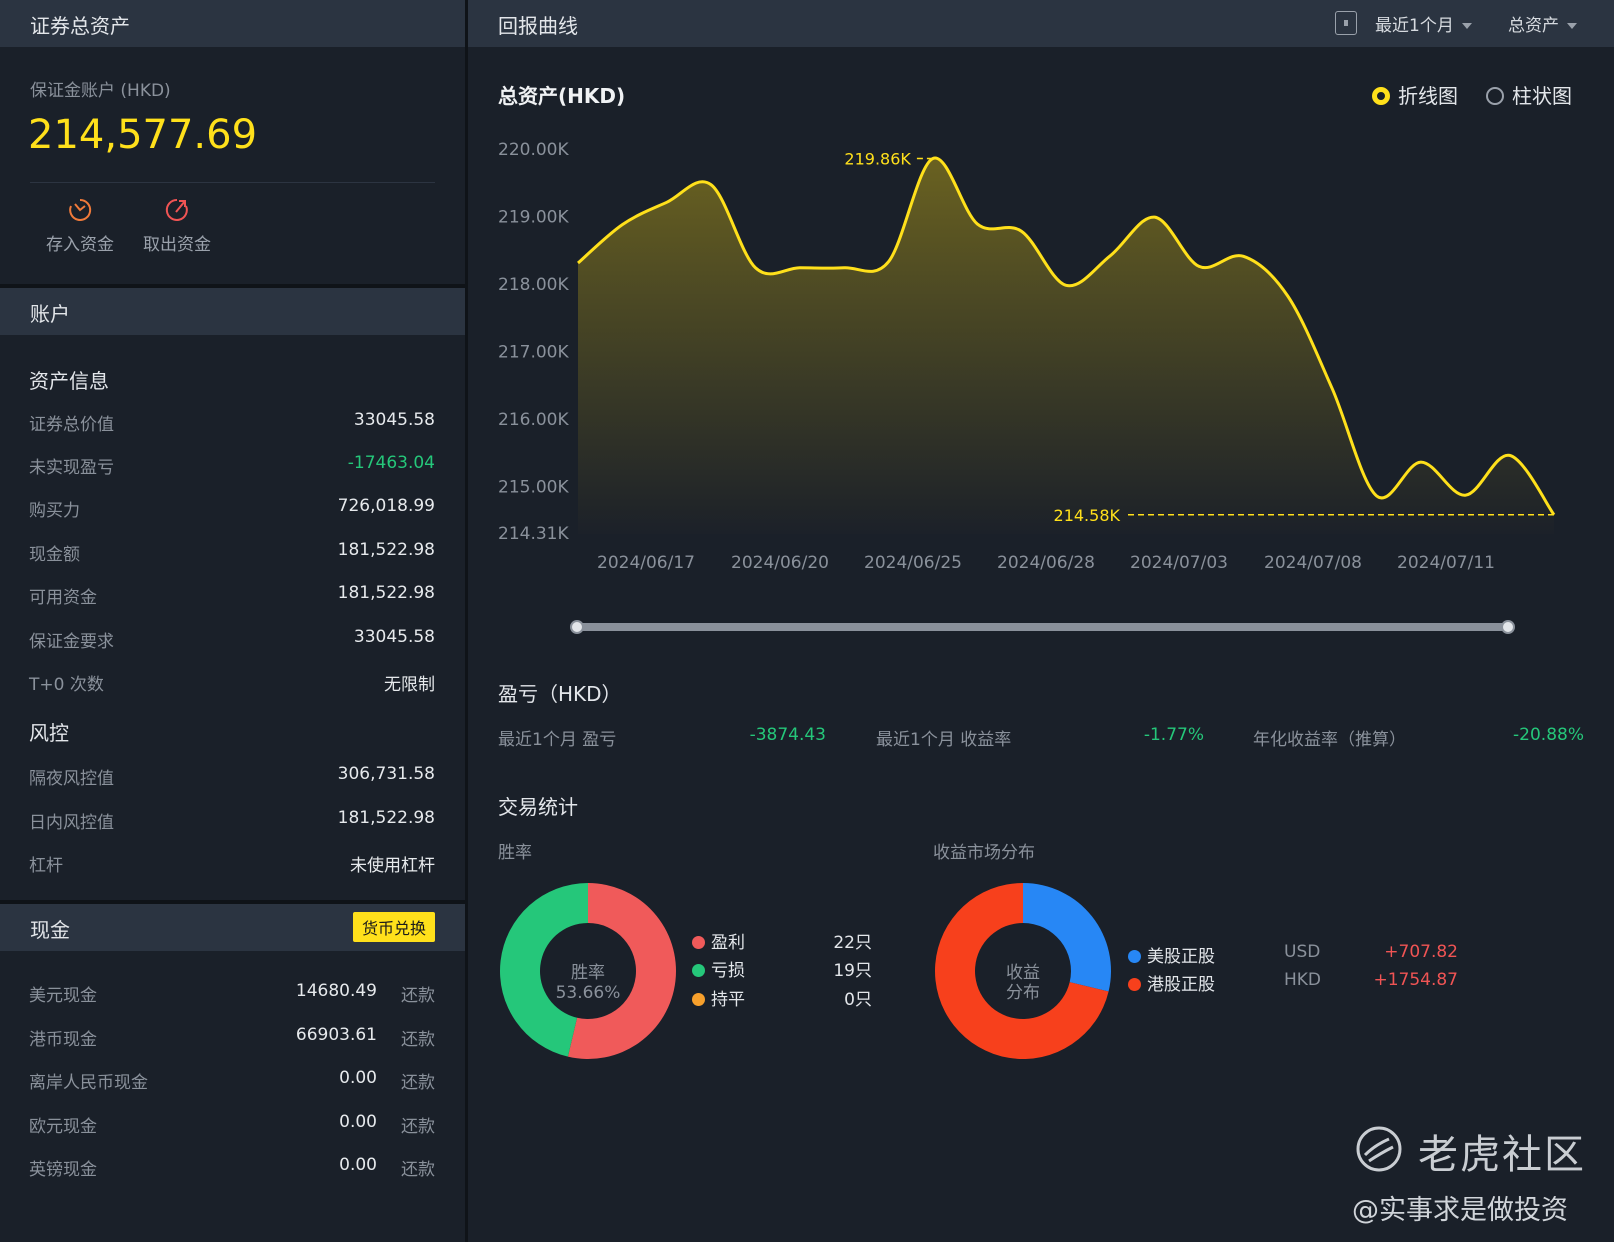  Describe the element at coordinates (100, 91) in the screenshot. I see `account-label: 保证金账户 (HKD)` at that location.